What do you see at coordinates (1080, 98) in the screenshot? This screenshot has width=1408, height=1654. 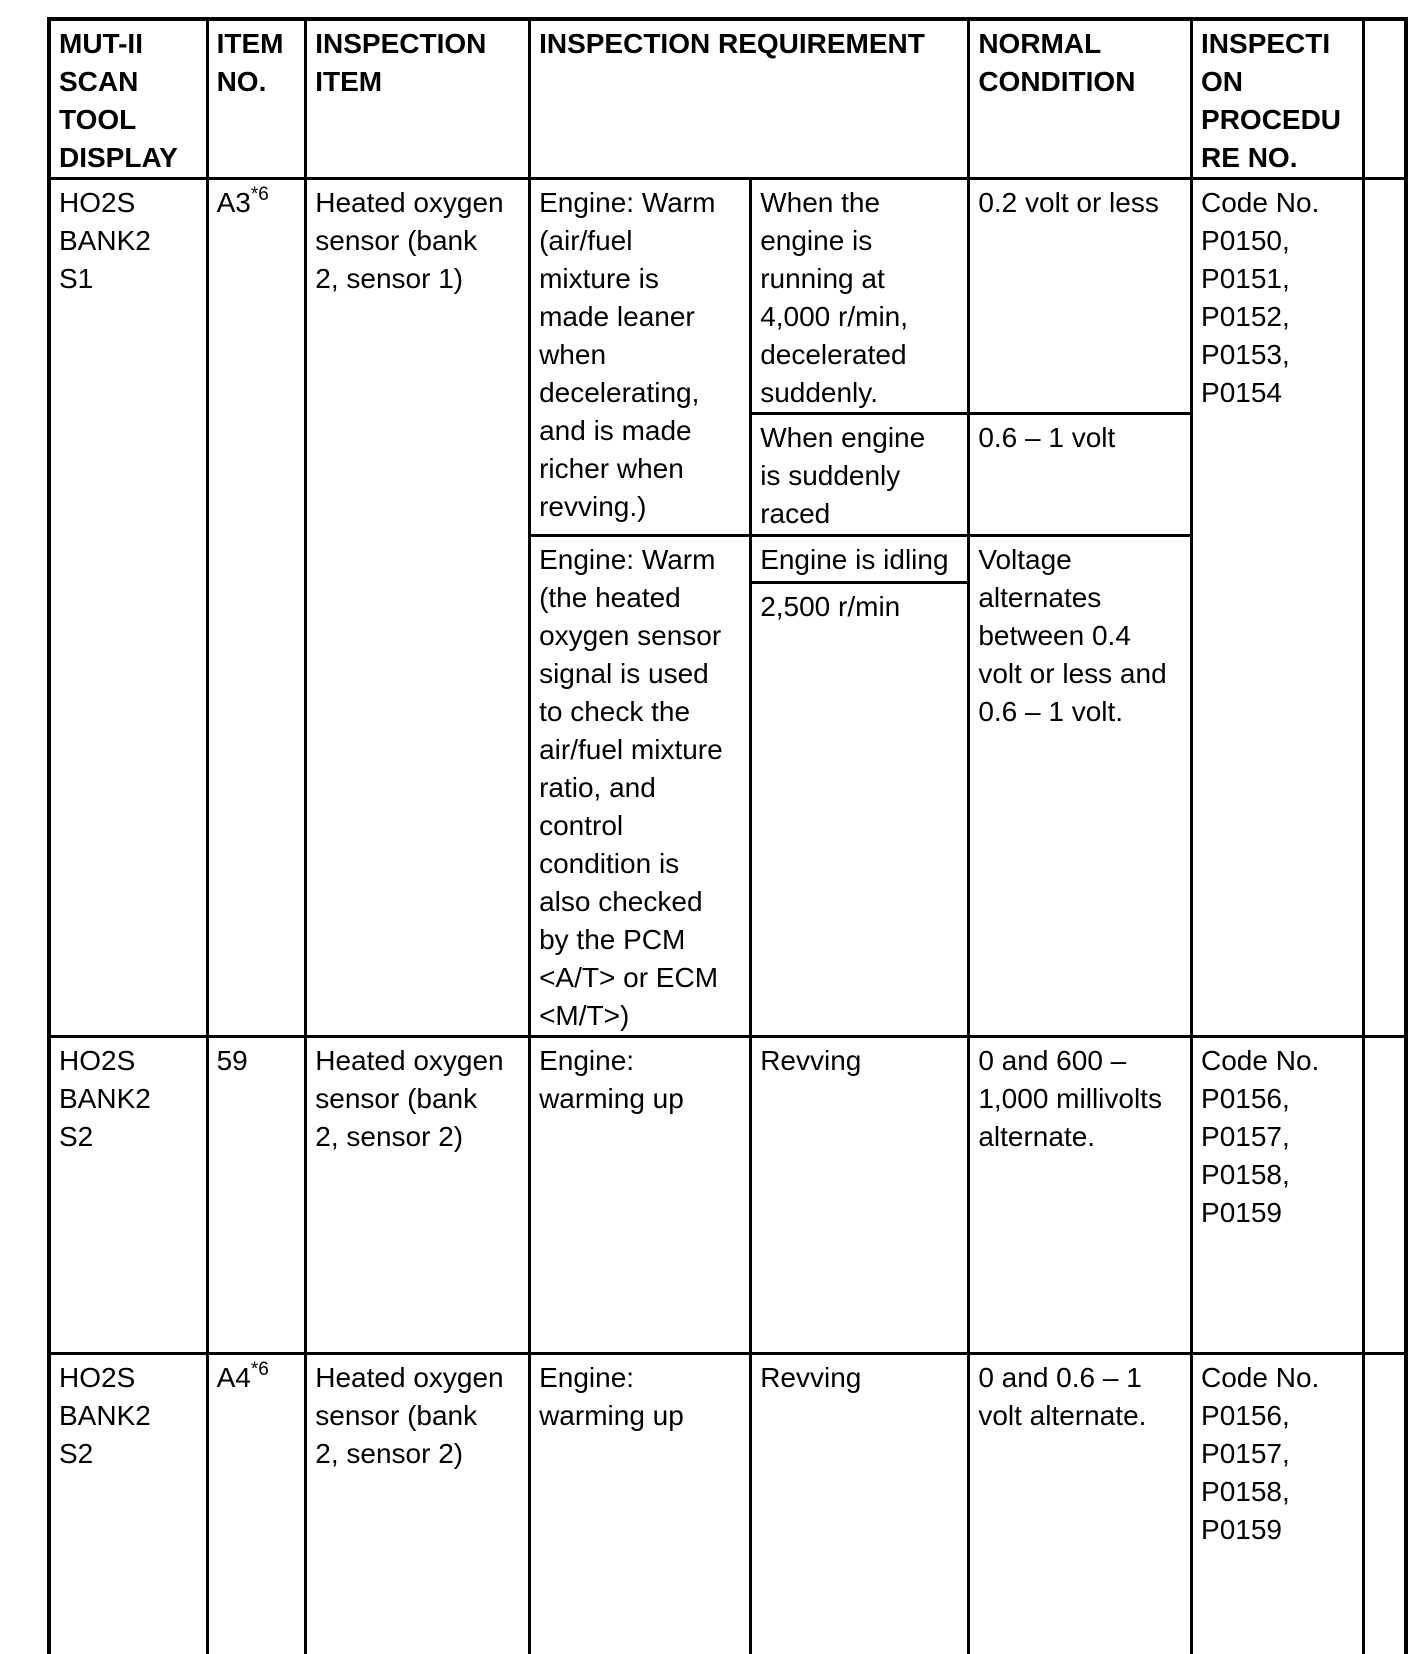 I see `header-normal-condition: NORMAL CONDITION` at bounding box center [1080, 98].